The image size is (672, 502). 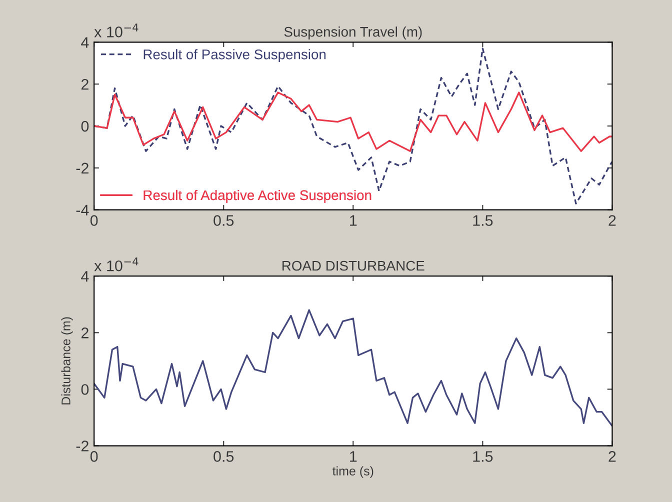 What do you see at coordinates (353, 472) in the screenshot?
I see `x-axis-title: time (s)` at bounding box center [353, 472].